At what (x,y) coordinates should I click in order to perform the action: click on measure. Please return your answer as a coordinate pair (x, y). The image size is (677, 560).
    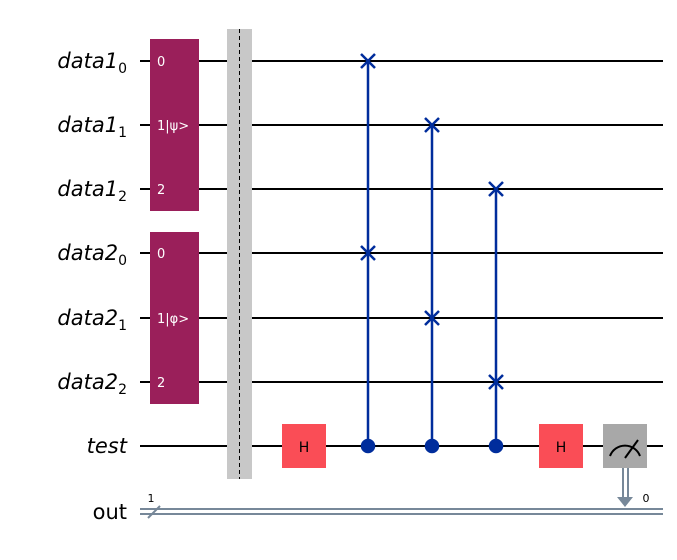
    Looking at the image, I should click on (625, 465).